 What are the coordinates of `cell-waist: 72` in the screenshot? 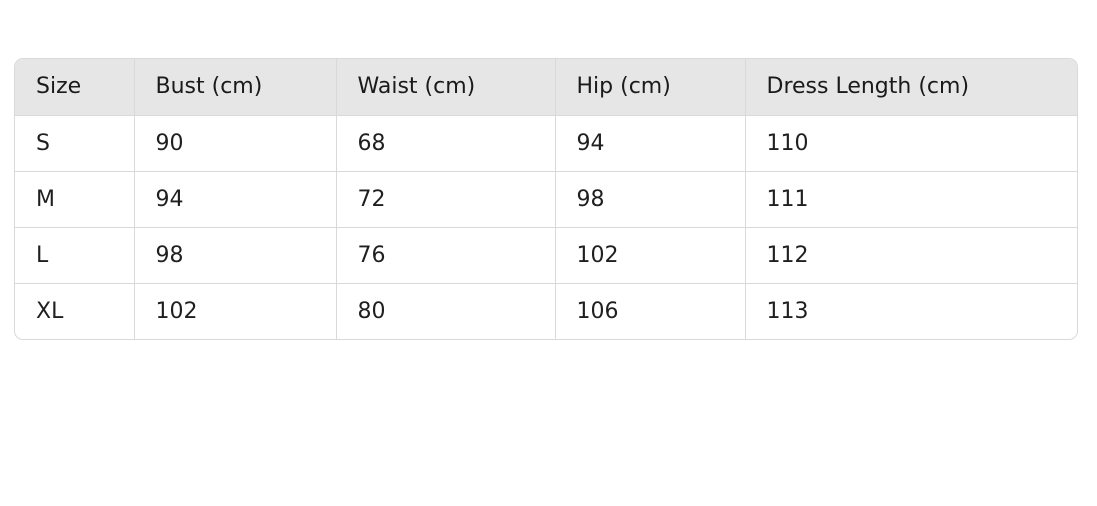 It's located at (446, 199).